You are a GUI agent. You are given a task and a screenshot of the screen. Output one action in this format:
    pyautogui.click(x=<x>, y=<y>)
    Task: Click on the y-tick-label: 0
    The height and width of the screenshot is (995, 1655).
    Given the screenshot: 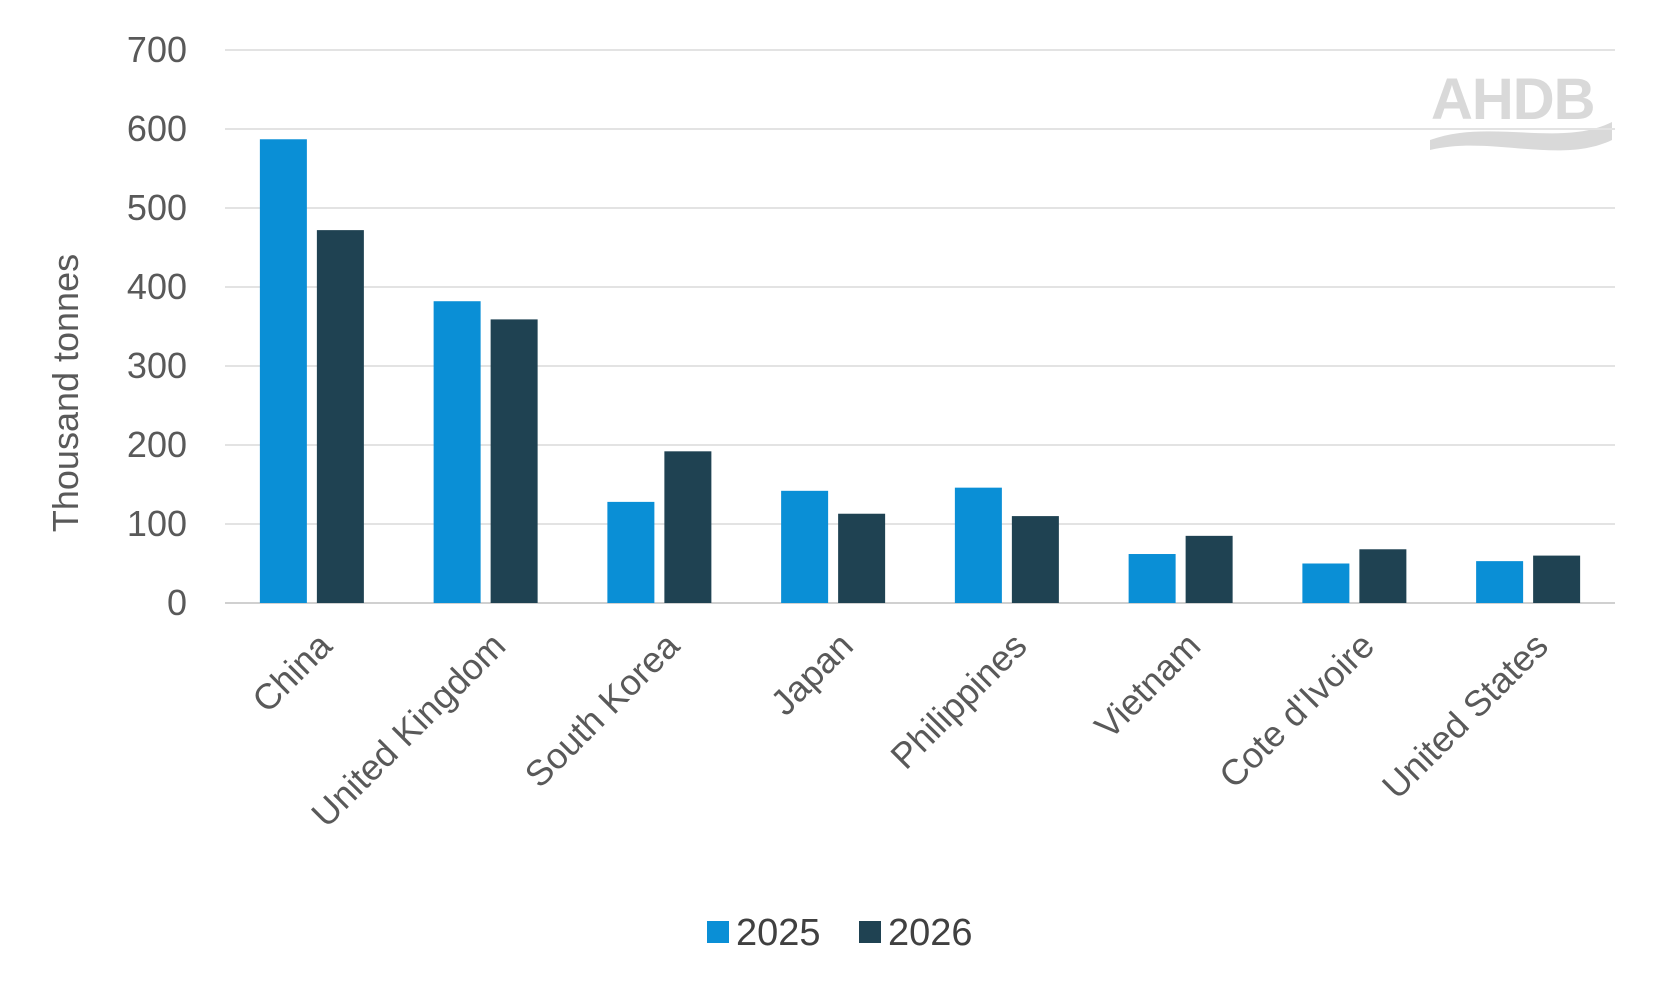 What is the action you would take?
    pyautogui.click(x=177, y=602)
    